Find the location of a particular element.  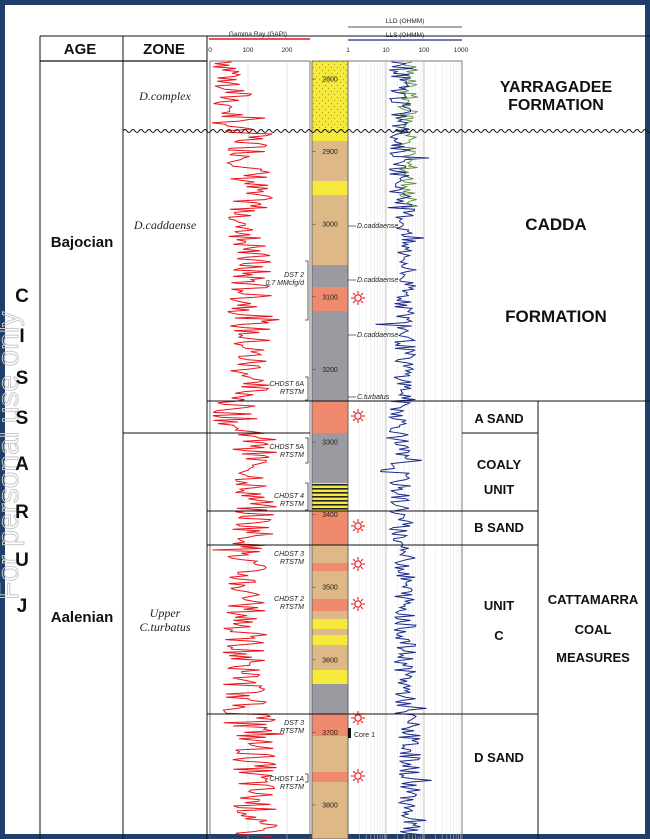

depth-label-2900: 2900 is located at coordinates (330, 152).